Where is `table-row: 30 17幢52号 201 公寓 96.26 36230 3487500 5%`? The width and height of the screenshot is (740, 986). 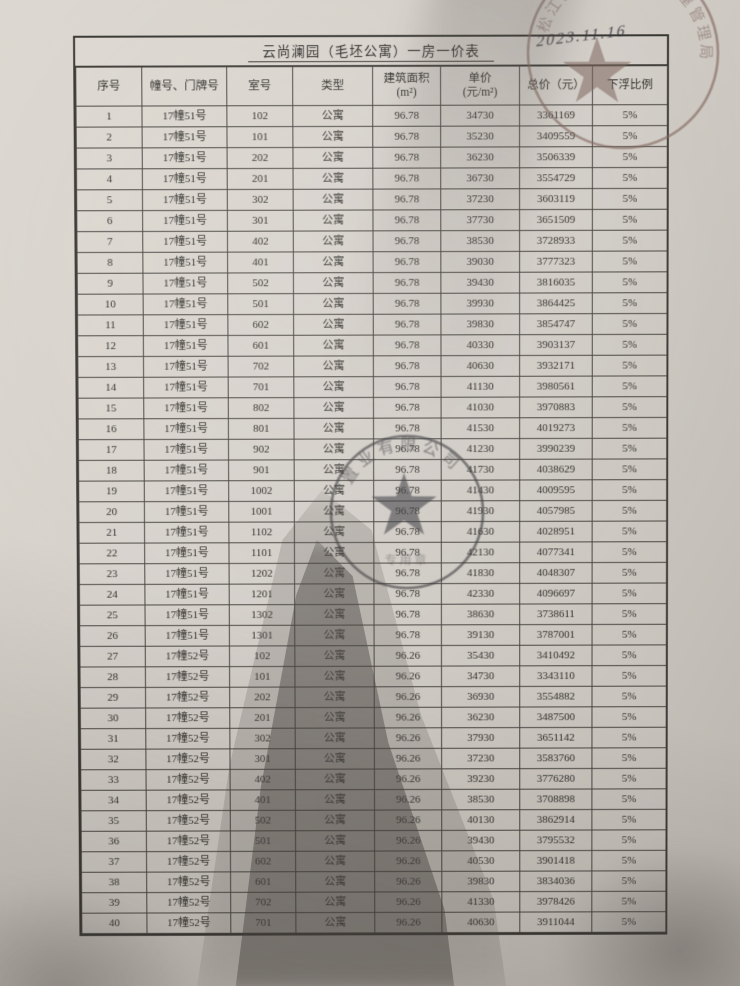
table-row: 30 17幢52号 201 公寓 96.26 36230 3487500 5% is located at coordinates (373, 717).